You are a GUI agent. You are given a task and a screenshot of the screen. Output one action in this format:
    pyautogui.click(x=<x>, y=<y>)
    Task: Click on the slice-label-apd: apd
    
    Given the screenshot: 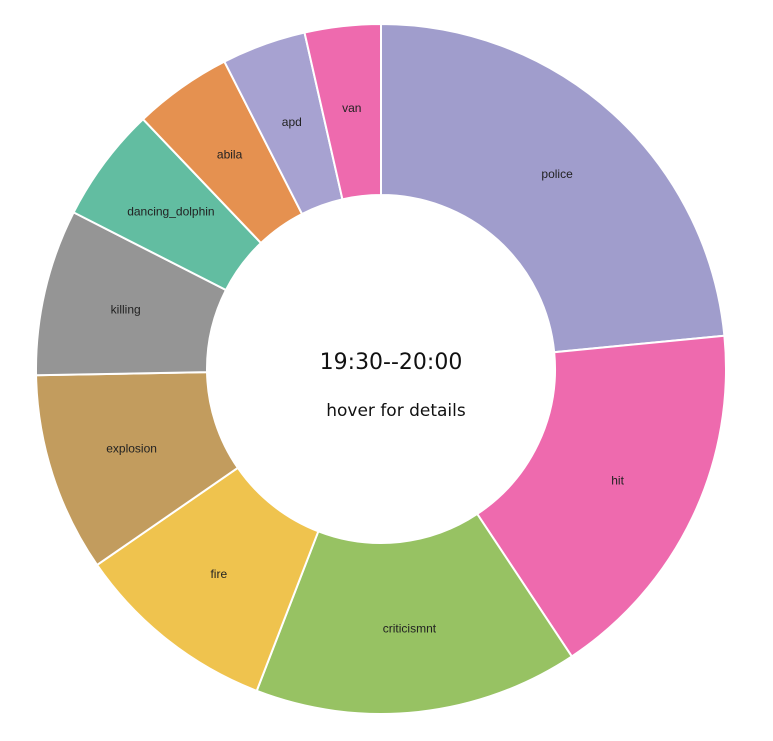 What is the action you would take?
    pyautogui.click(x=292, y=122)
    